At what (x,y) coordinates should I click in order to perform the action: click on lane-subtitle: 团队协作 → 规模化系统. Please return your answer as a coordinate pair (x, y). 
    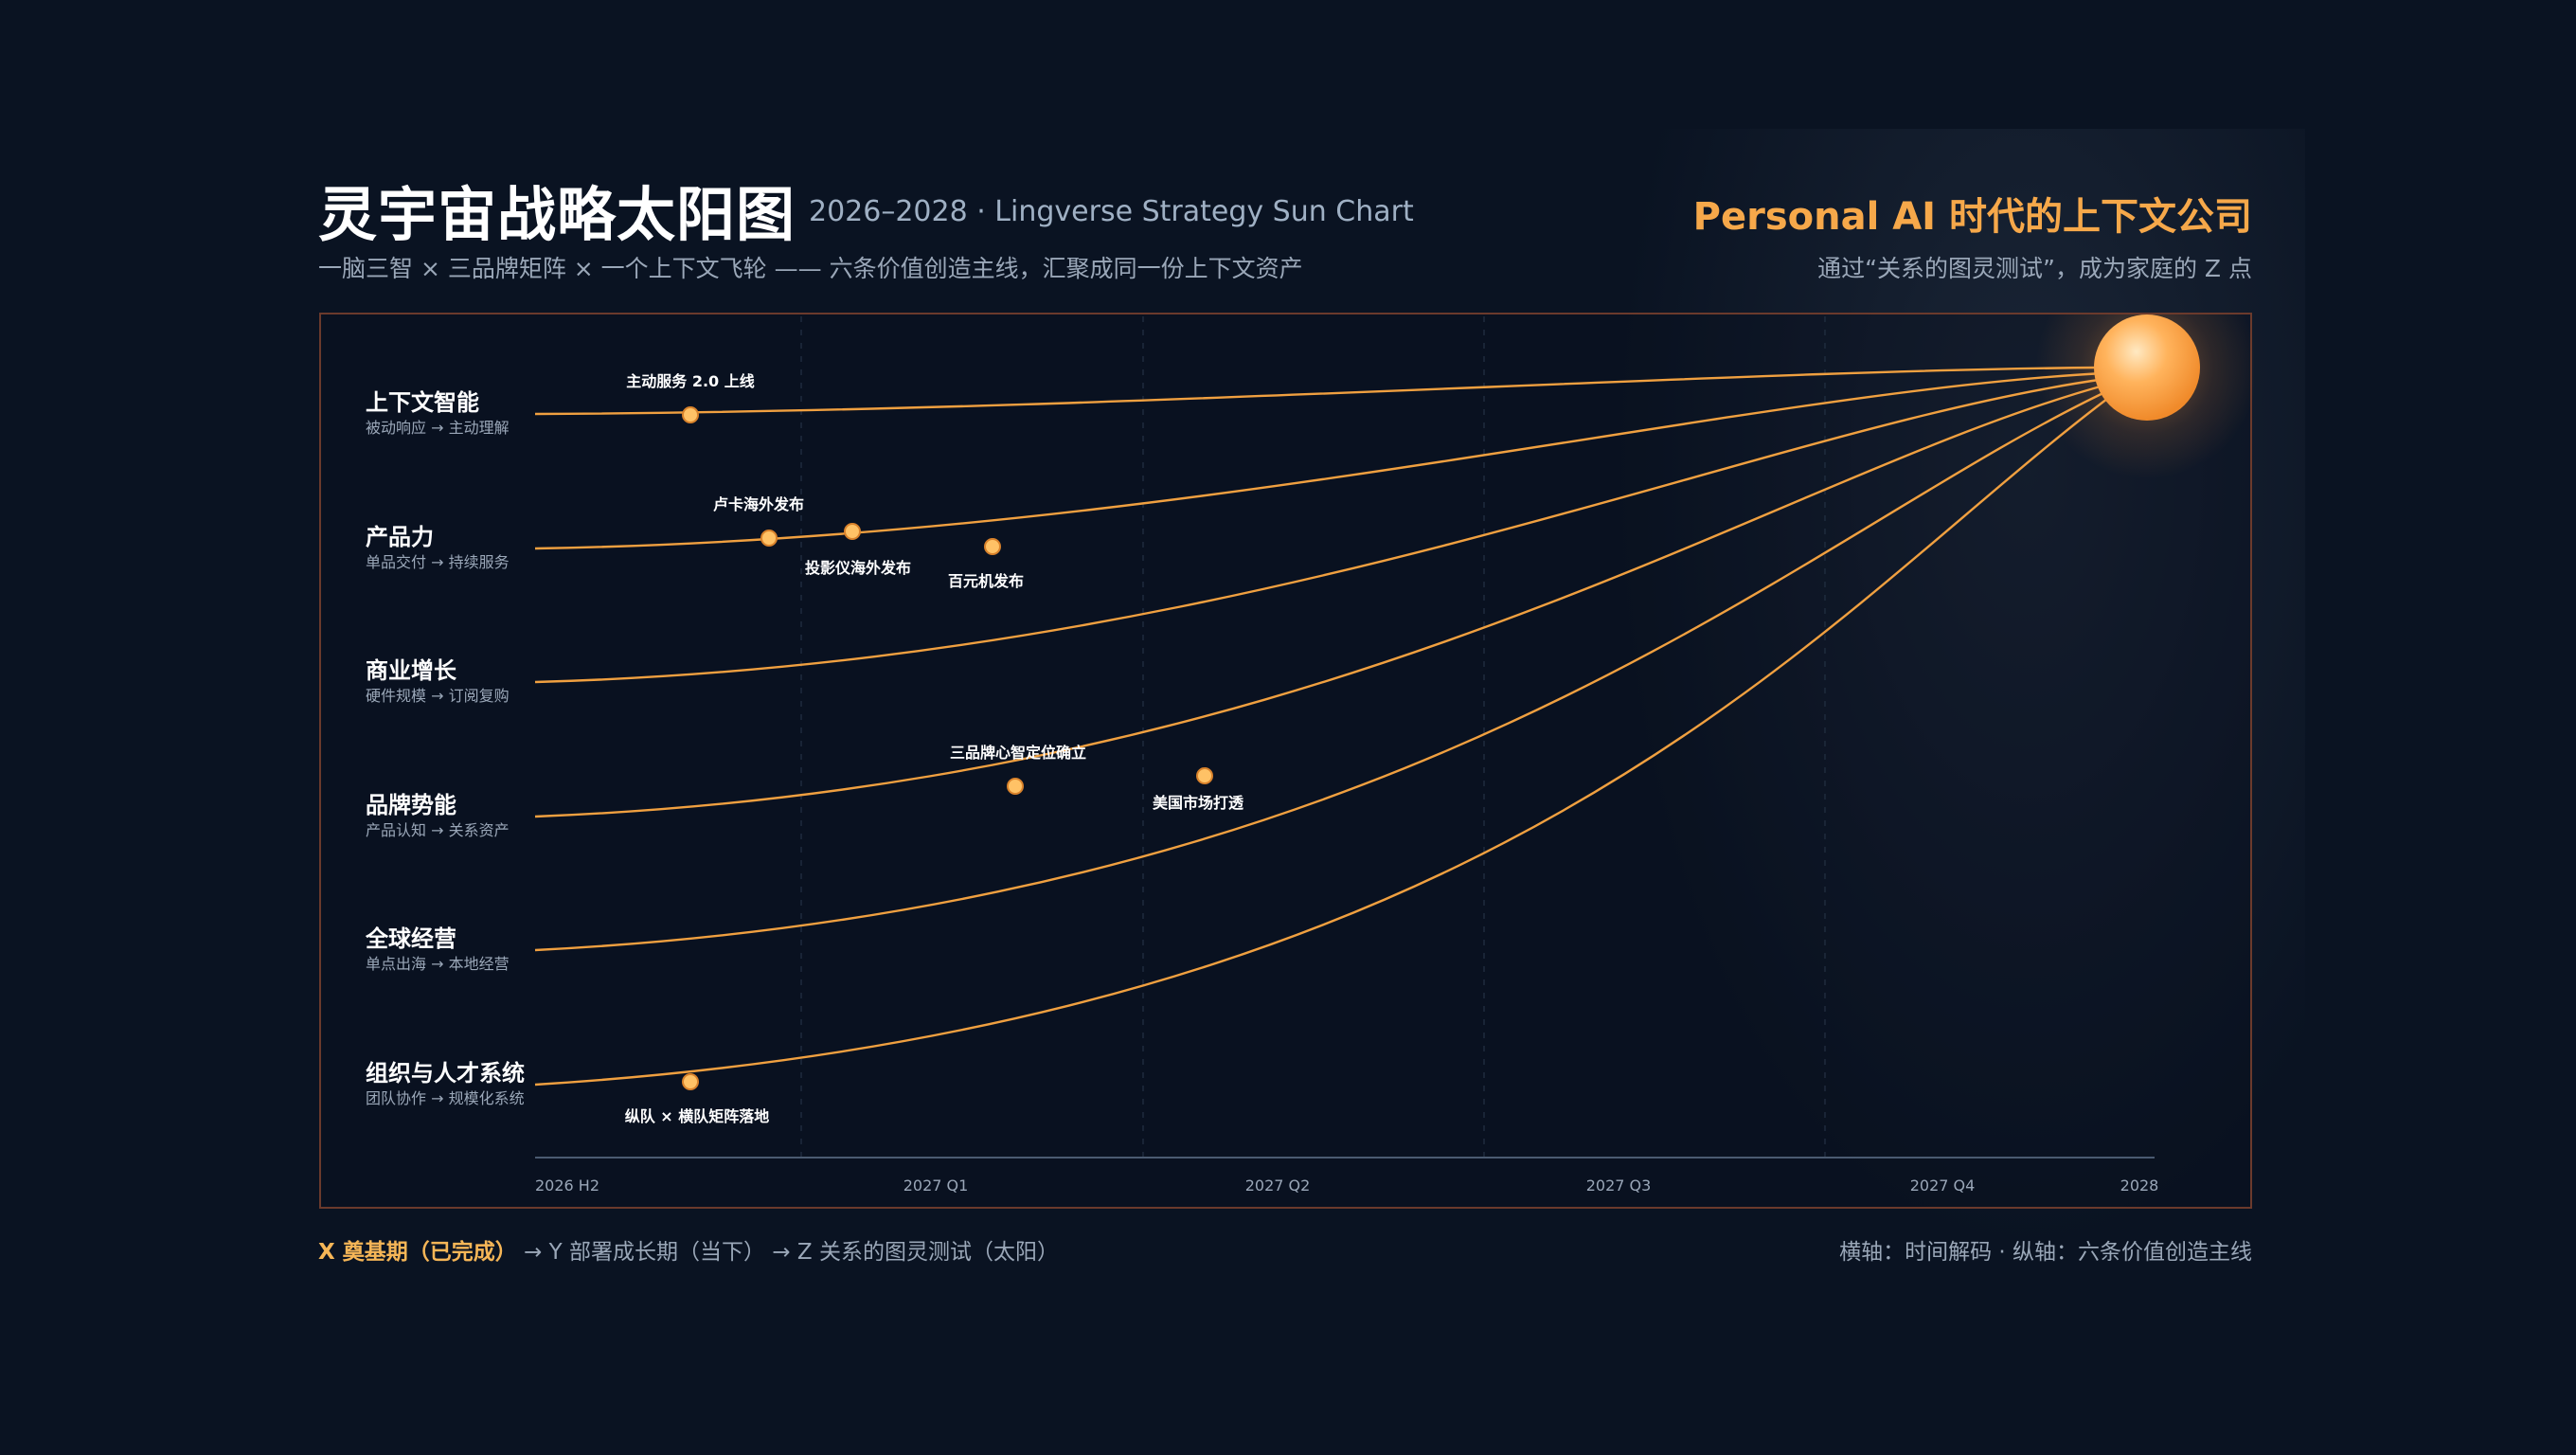
    Looking at the image, I should click on (445, 1098).